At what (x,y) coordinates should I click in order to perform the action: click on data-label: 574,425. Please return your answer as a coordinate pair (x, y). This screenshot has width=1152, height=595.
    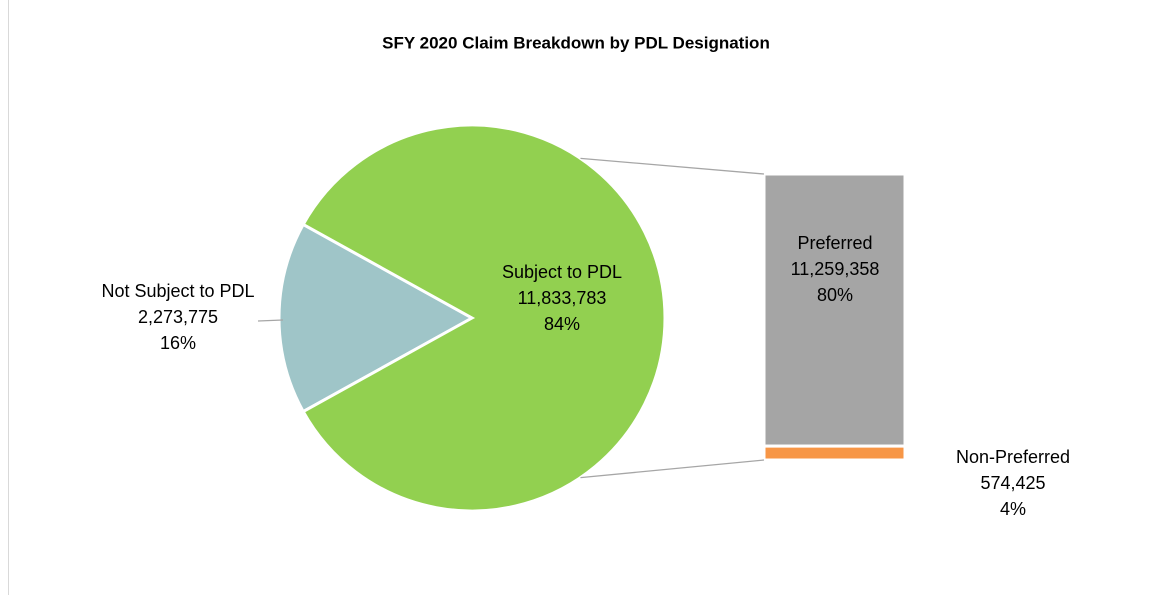
    Looking at the image, I should click on (1012, 483).